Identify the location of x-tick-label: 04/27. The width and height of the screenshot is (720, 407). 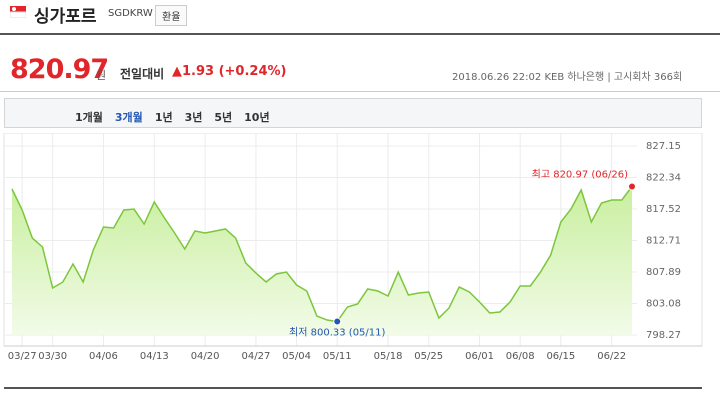
(256, 356).